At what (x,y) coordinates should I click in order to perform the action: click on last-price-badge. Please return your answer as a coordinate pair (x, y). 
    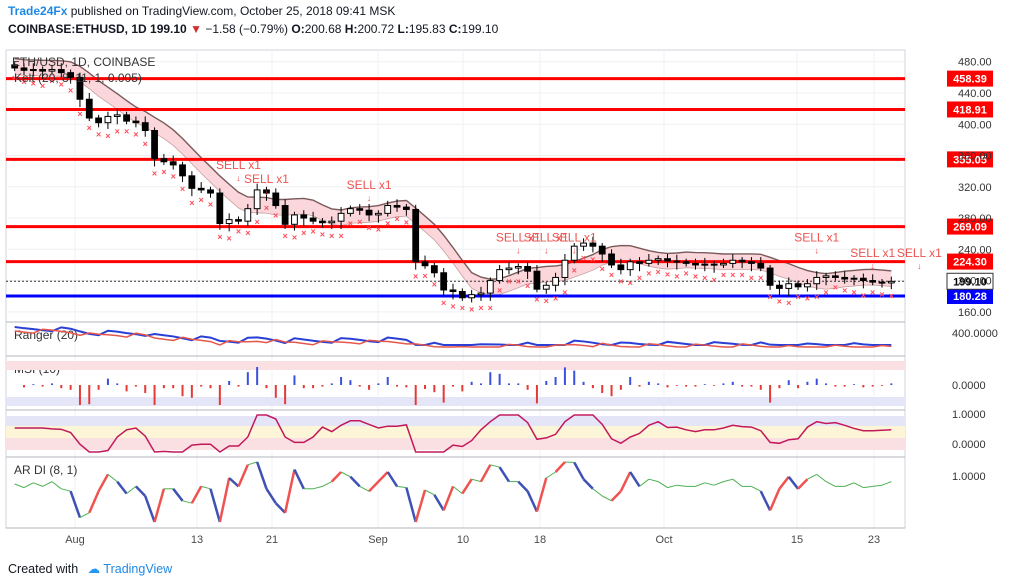
    Looking at the image, I should click on (970, 281).